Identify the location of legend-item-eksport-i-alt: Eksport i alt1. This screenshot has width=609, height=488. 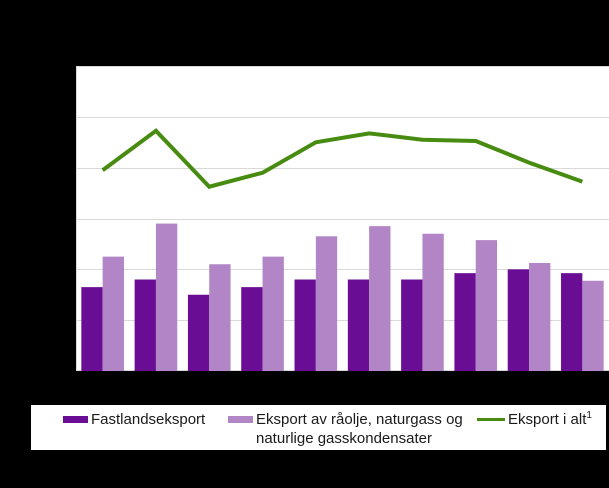
(534, 419).